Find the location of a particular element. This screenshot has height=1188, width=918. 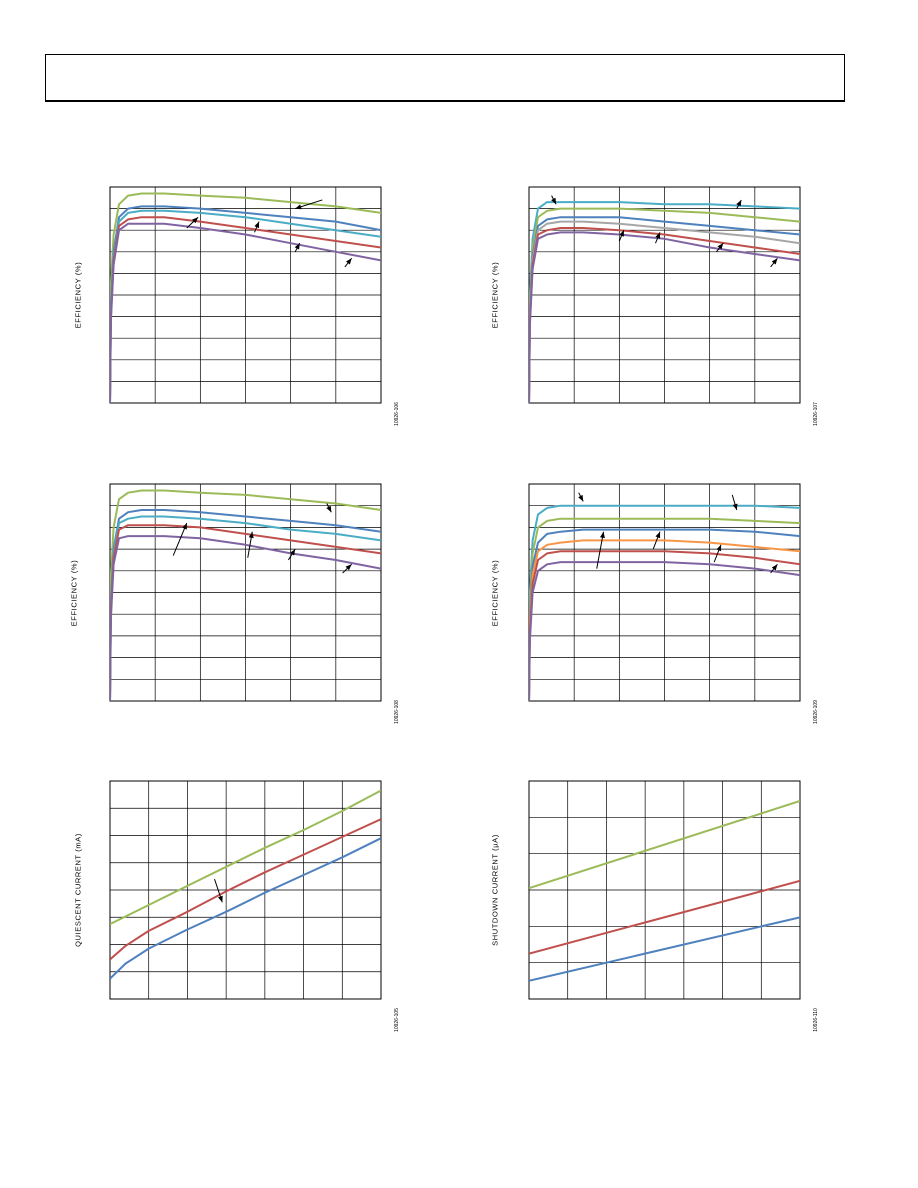

figure-id: 10926-105 is located at coordinates (397, 1020).